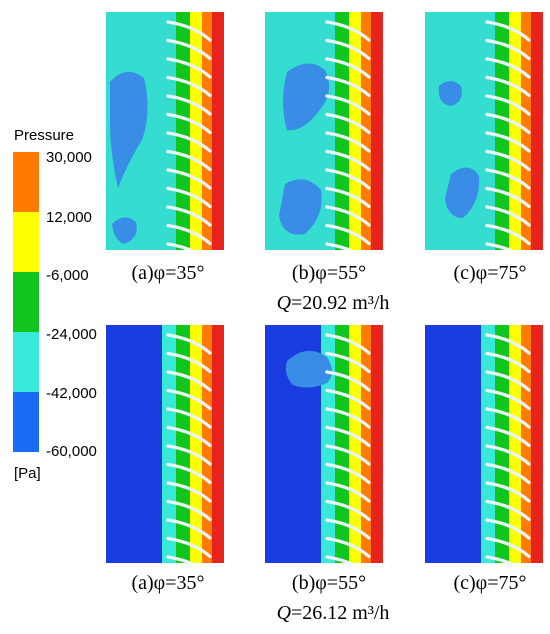 The image size is (550, 634). What do you see at coordinates (71, 393) in the screenshot?
I see `colorbar-tick: -42,000` at bounding box center [71, 393].